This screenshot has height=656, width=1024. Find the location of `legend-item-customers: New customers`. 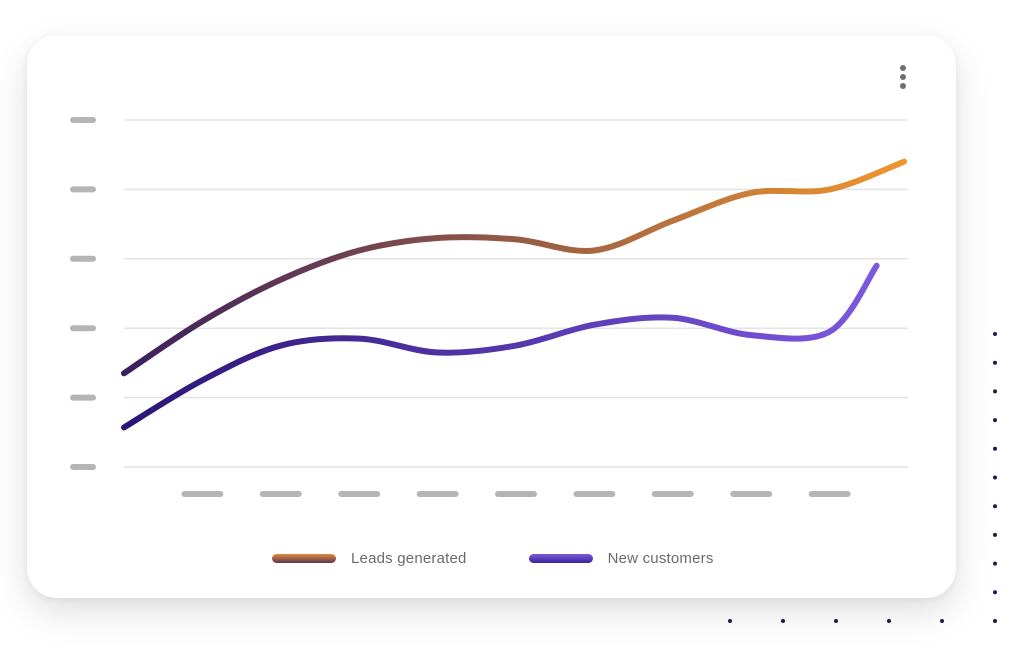

legend-item-customers: New customers is located at coordinates (621, 558).